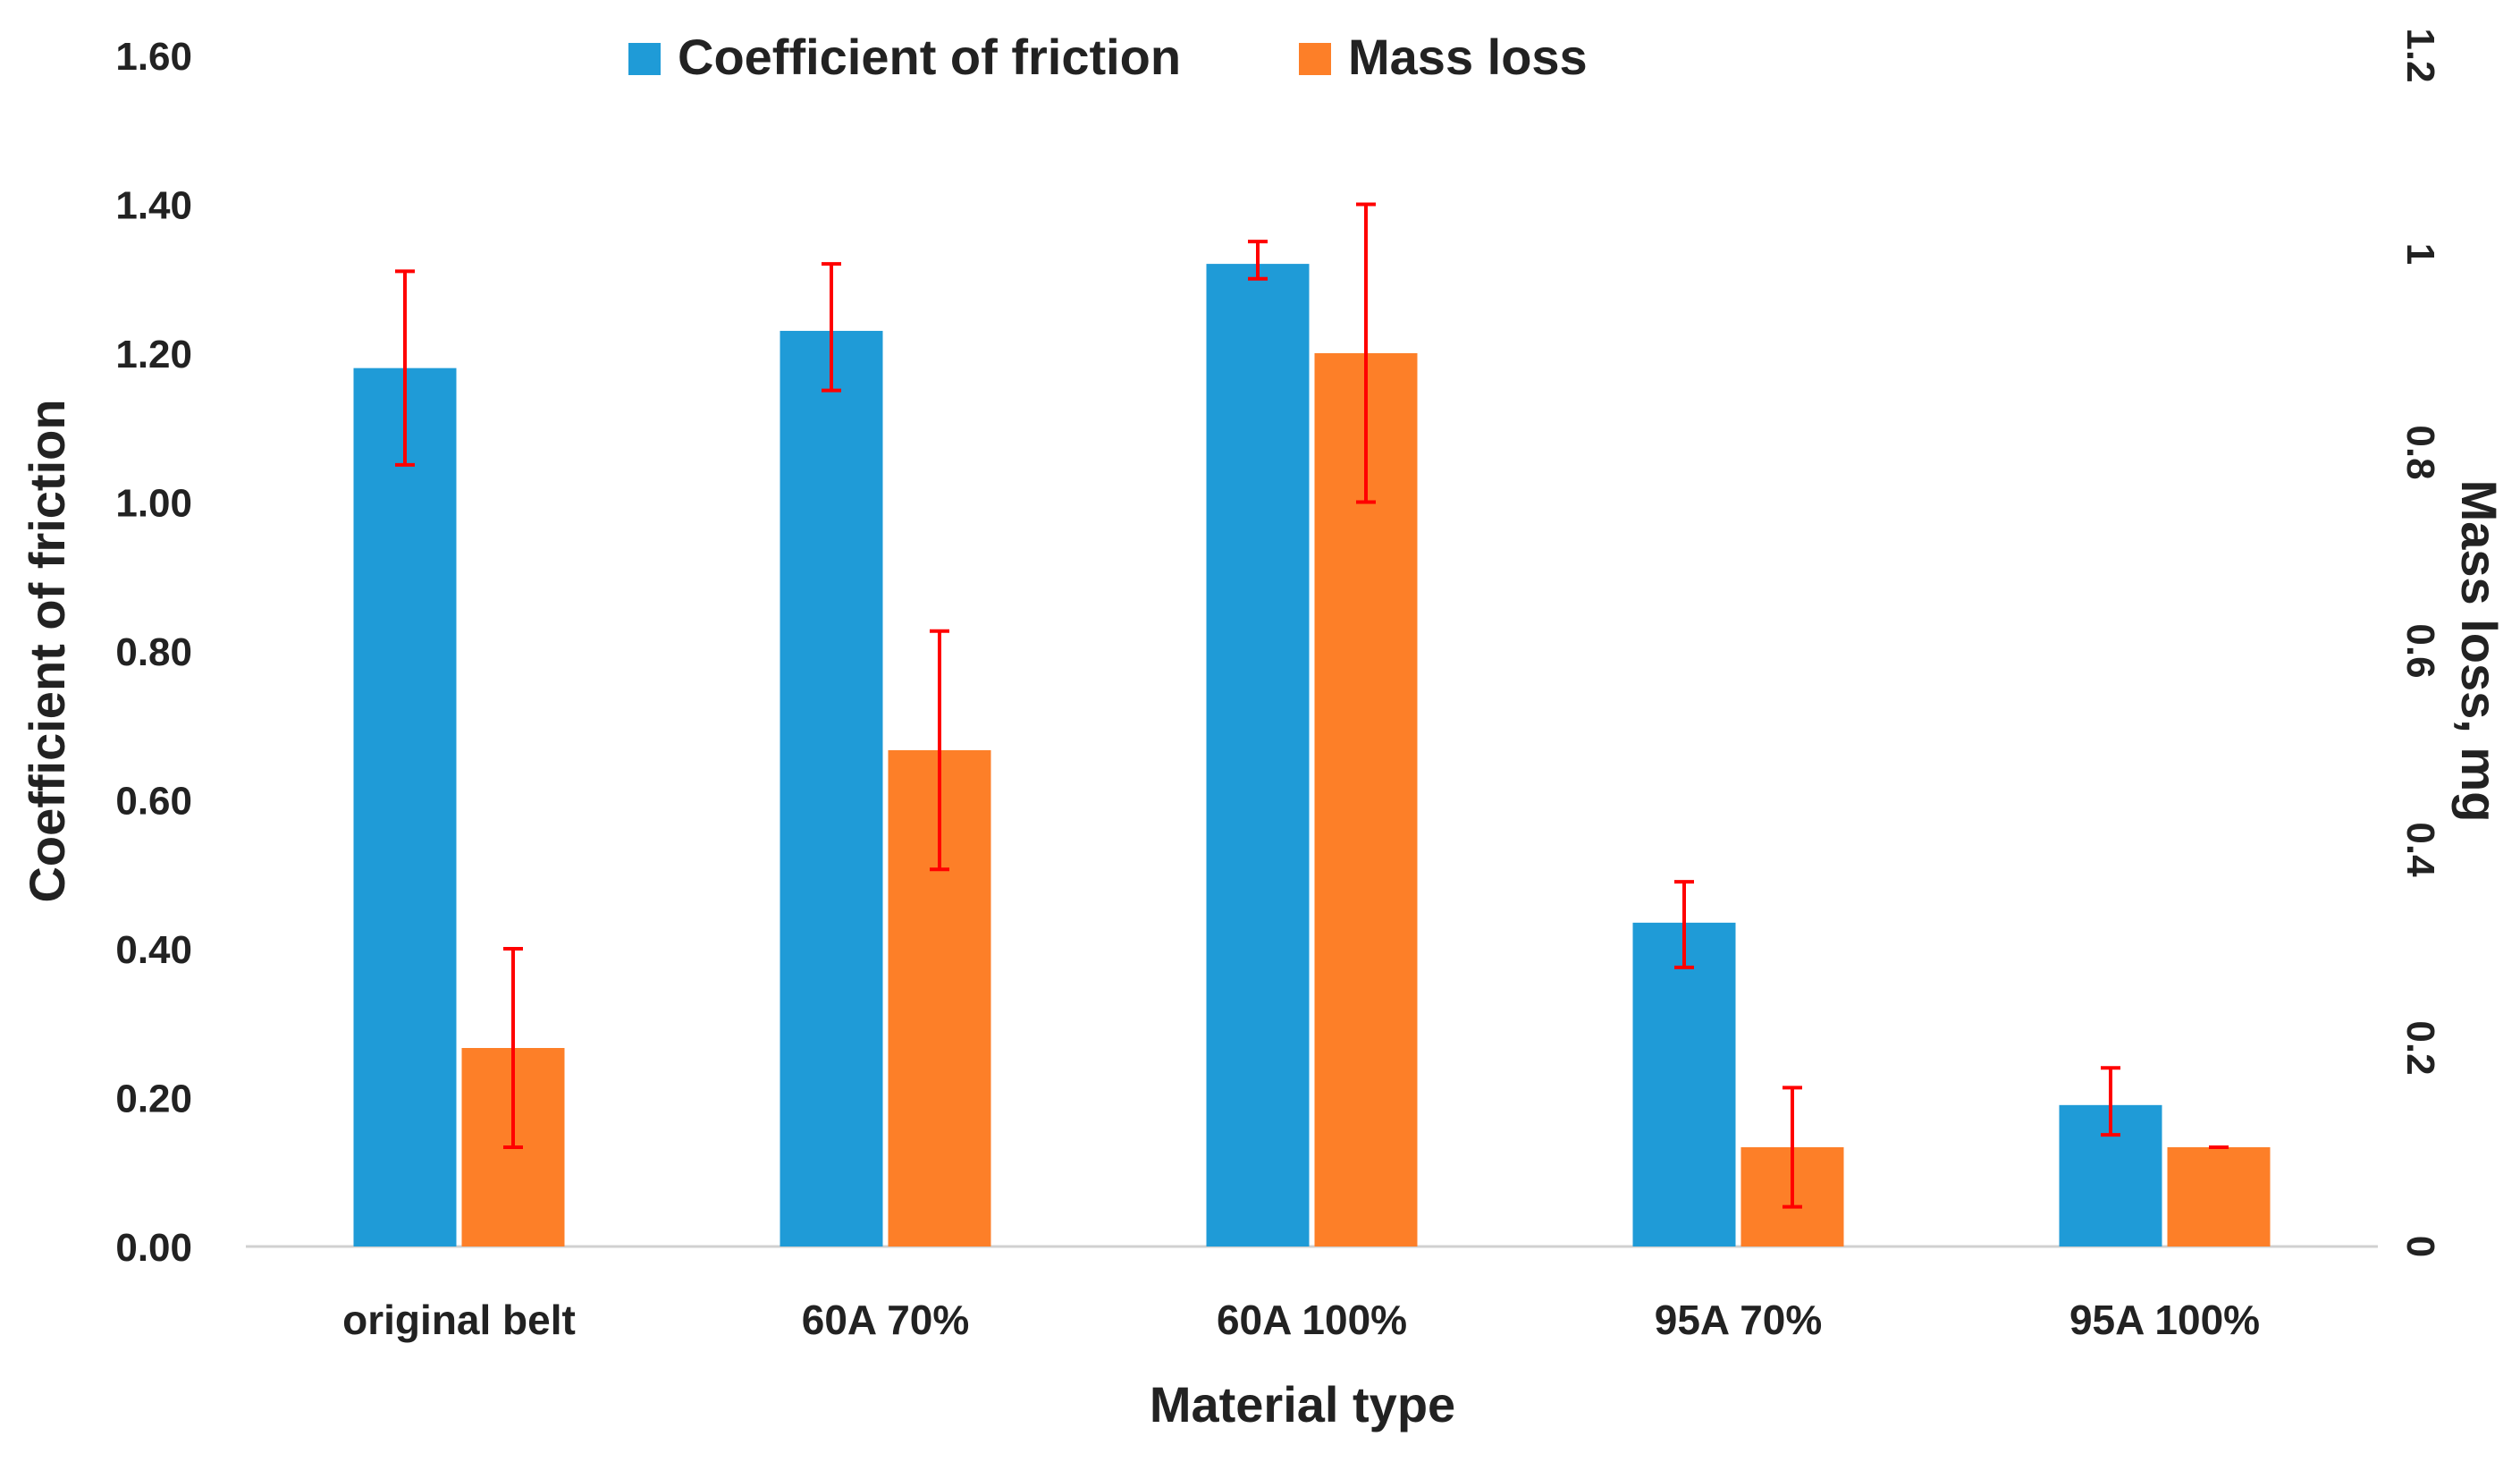  Describe the element at coordinates (1302, 1404) in the screenshot. I see `x-axis-title: Material type` at that location.